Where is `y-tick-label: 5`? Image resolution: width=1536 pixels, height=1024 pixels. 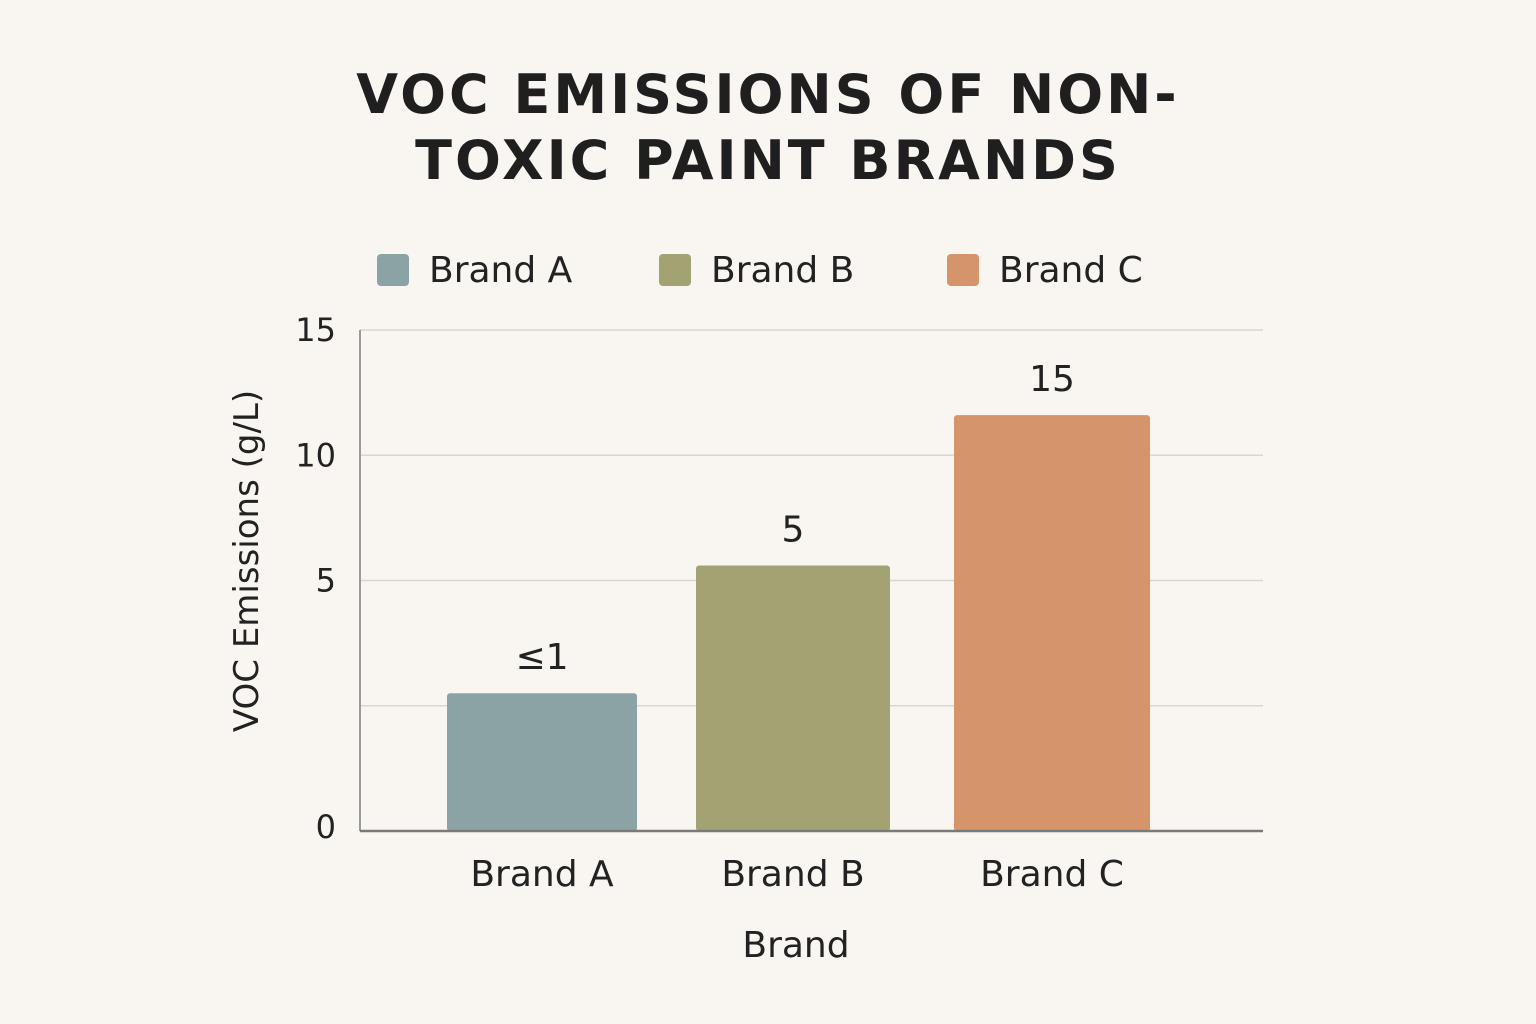
y-tick-label: 5 is located at coordinates (326, 581).